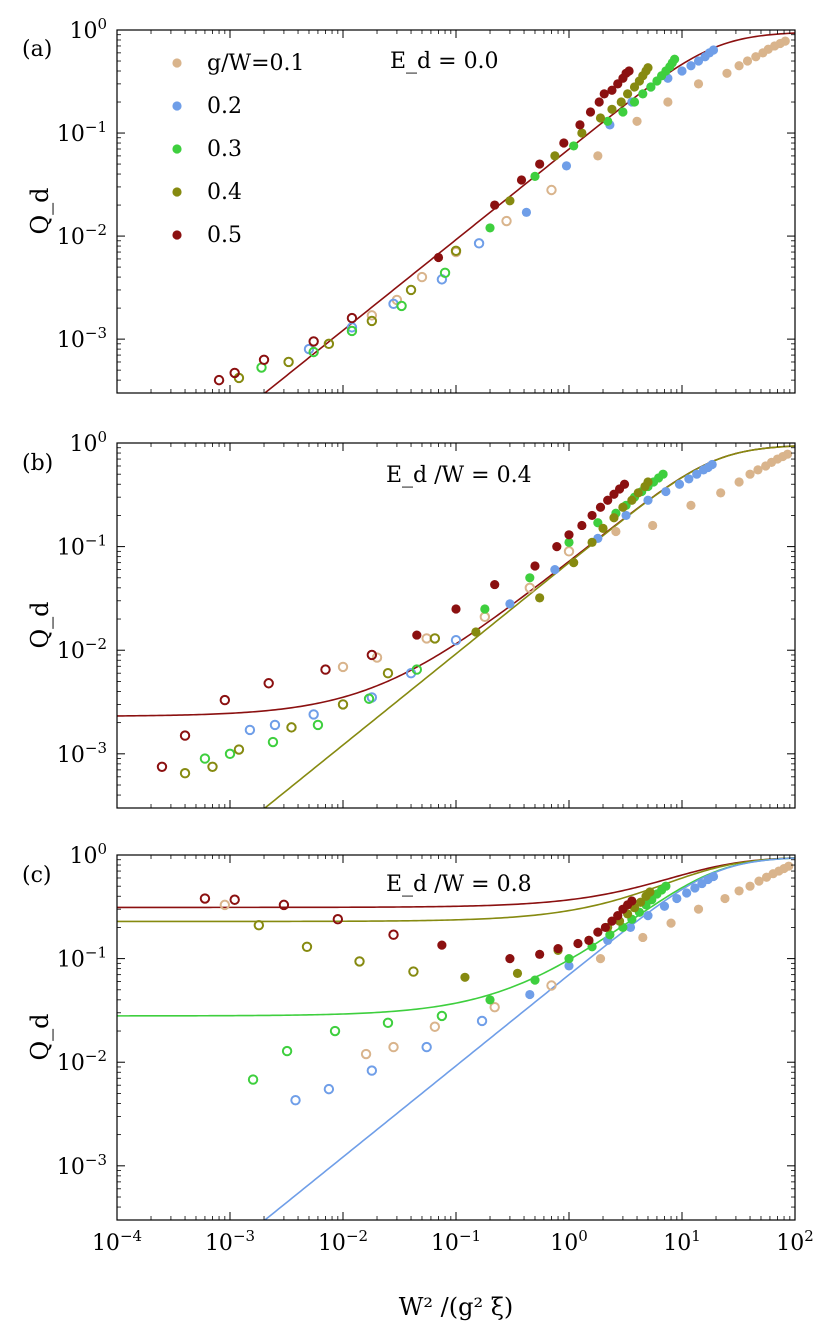 The width and height of the screenshot is (830, 1328). Describe the element at coordinates (40, 1036) in the screenshot. I see `y-axis-label-c: Q_d` at that location.